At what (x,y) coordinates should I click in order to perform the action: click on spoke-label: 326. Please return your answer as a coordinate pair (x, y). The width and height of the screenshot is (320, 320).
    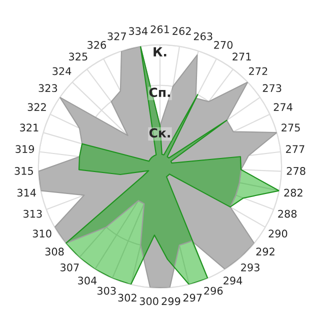
    Looking at the image, I should click on (97, 44).